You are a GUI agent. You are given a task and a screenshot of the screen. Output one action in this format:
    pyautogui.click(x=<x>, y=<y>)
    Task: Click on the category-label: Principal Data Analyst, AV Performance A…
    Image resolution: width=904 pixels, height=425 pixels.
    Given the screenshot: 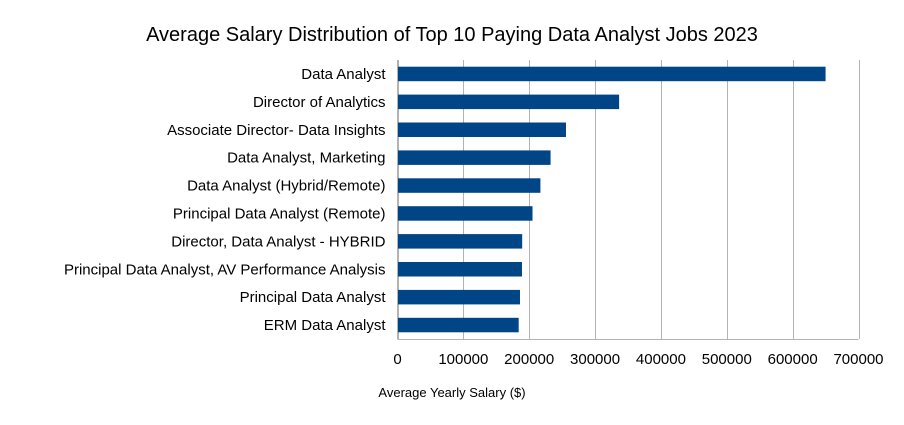 What is the action you would take?
    pyautogui.click(x=225, y=269)
    